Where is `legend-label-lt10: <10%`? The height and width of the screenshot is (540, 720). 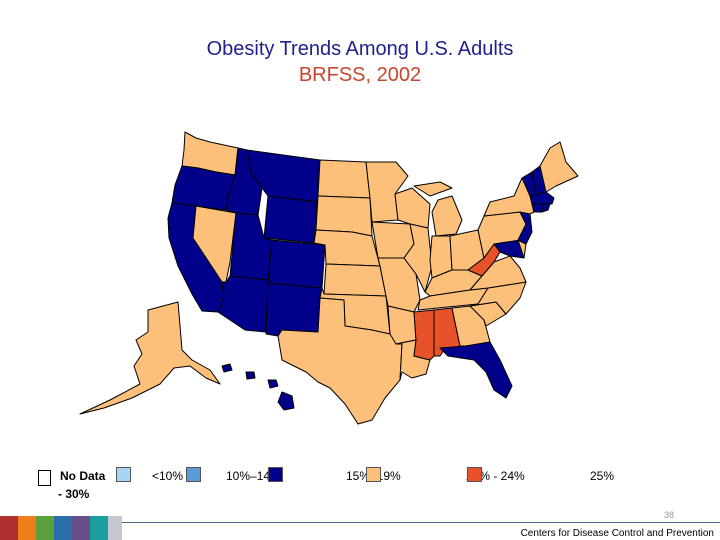 legend-label-lt10: <10% is located at coordinates (168, 476).